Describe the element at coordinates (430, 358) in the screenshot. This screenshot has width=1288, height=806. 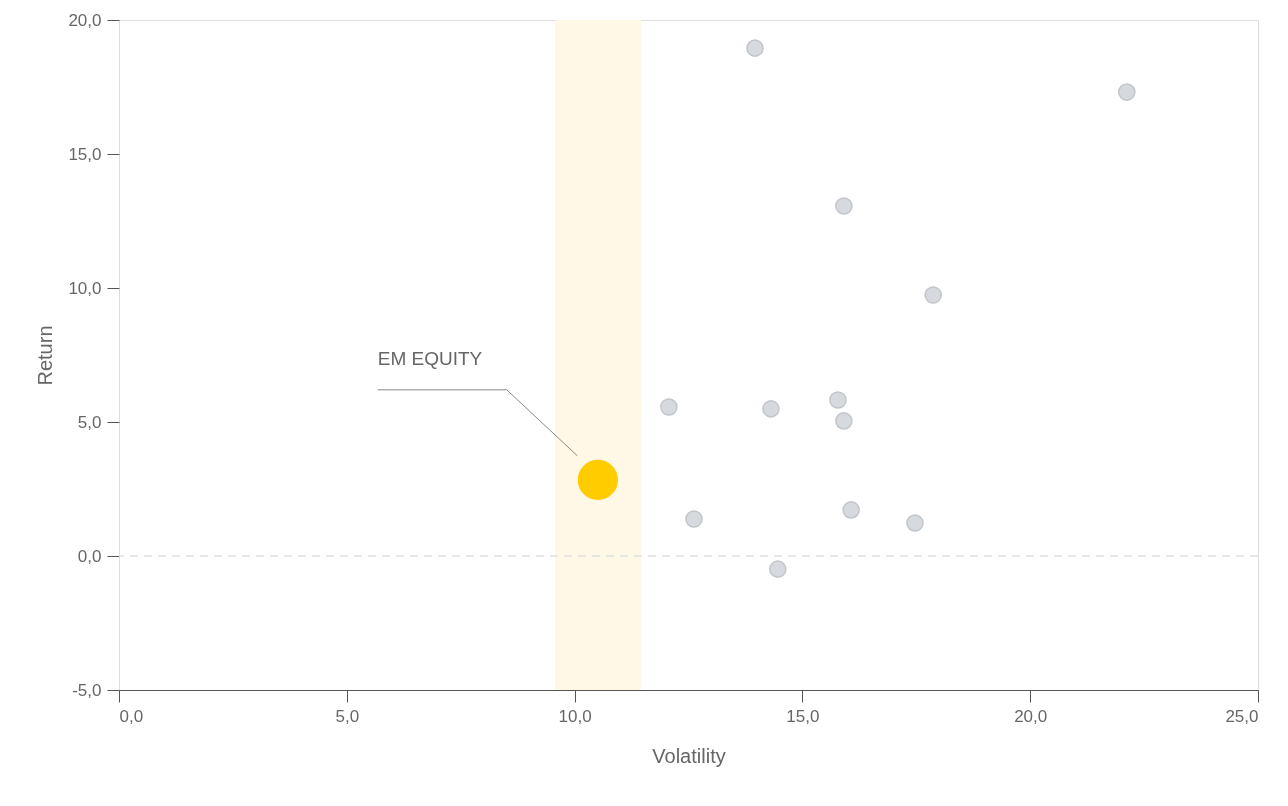
I see `annotation: EM EQUITY` at that location.